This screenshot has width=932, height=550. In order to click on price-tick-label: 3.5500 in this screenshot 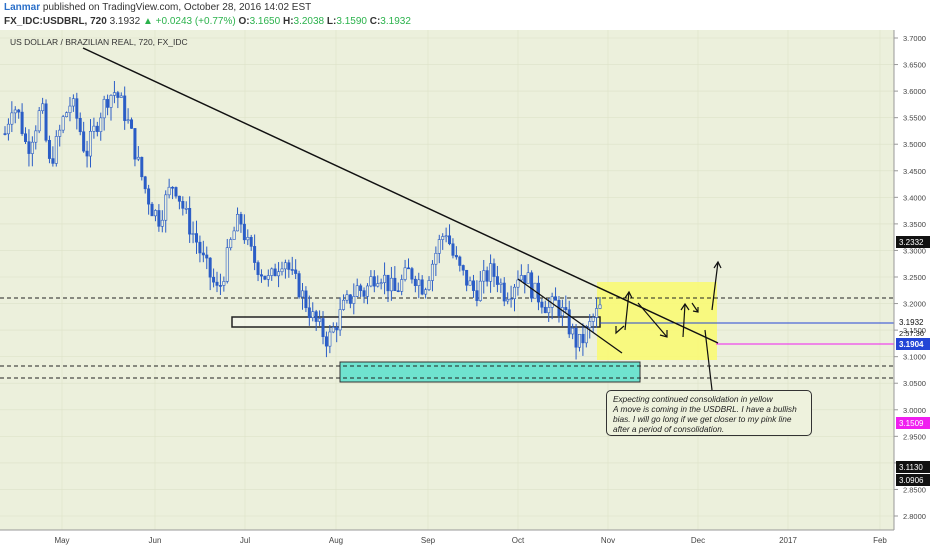, I will do `click(914, 118)`.